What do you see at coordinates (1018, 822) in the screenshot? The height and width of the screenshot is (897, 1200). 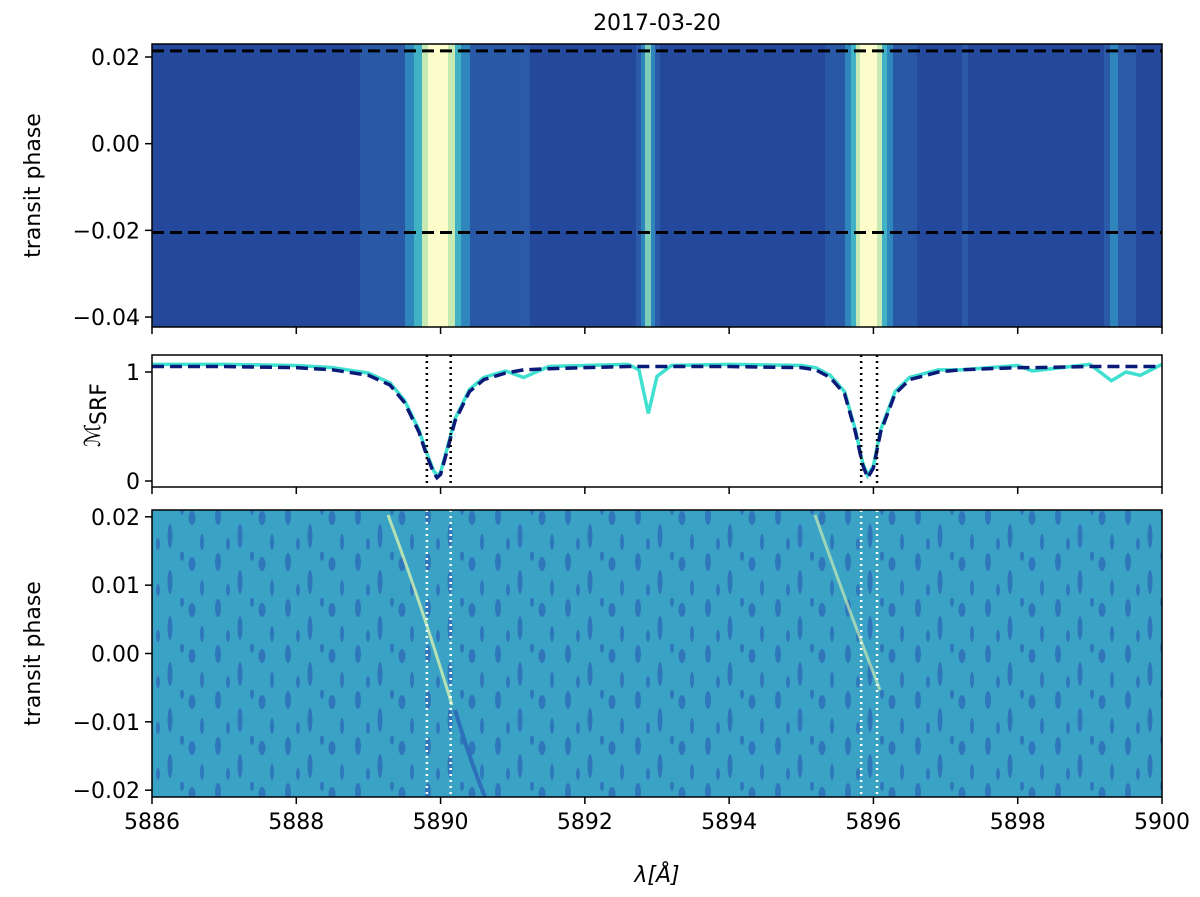 I see `x-tick-label: 5898` at bounding box center [1018, 822].